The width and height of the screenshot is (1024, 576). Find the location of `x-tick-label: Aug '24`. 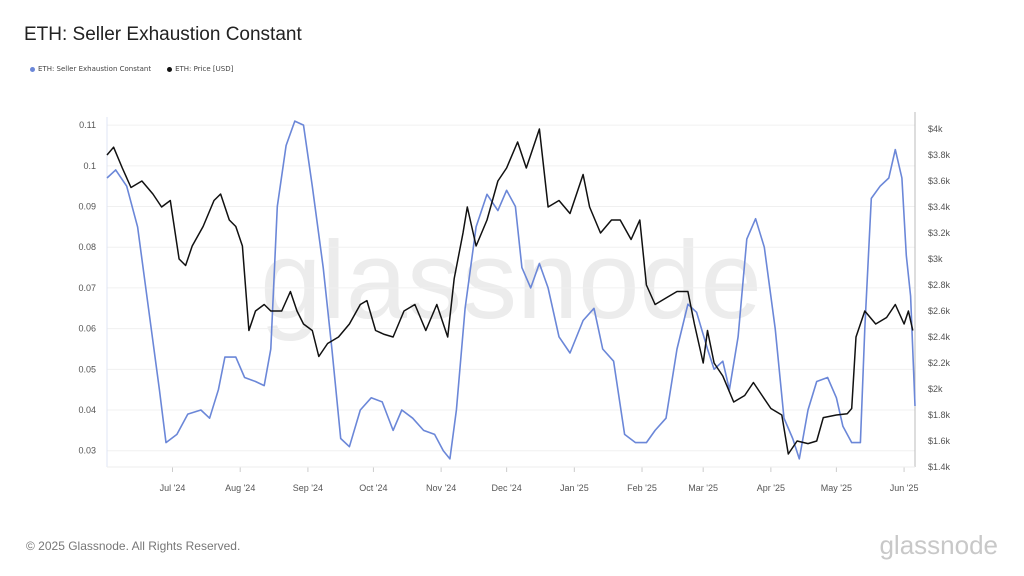

x-tick-label: Aug '24 is located at coordinates (240, 488).